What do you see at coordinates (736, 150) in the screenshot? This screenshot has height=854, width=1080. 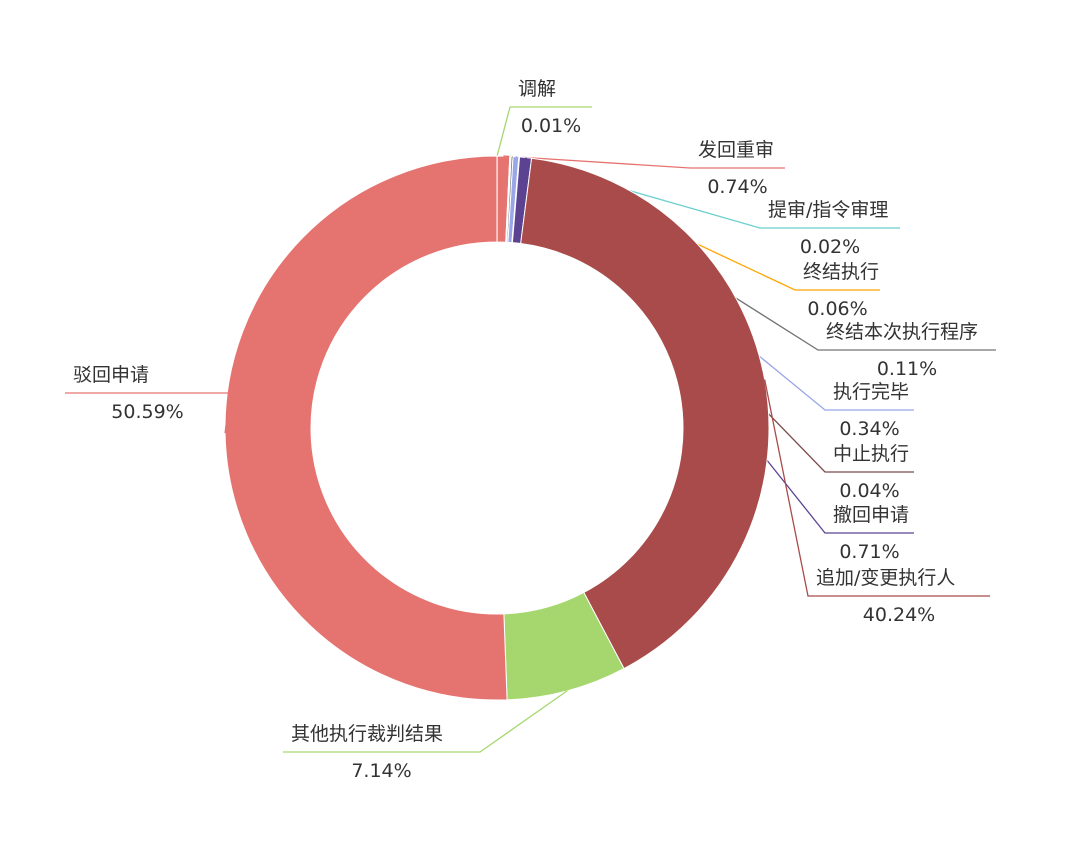 I see `slice-label: 发回重审` at bounding box center [736, 150].